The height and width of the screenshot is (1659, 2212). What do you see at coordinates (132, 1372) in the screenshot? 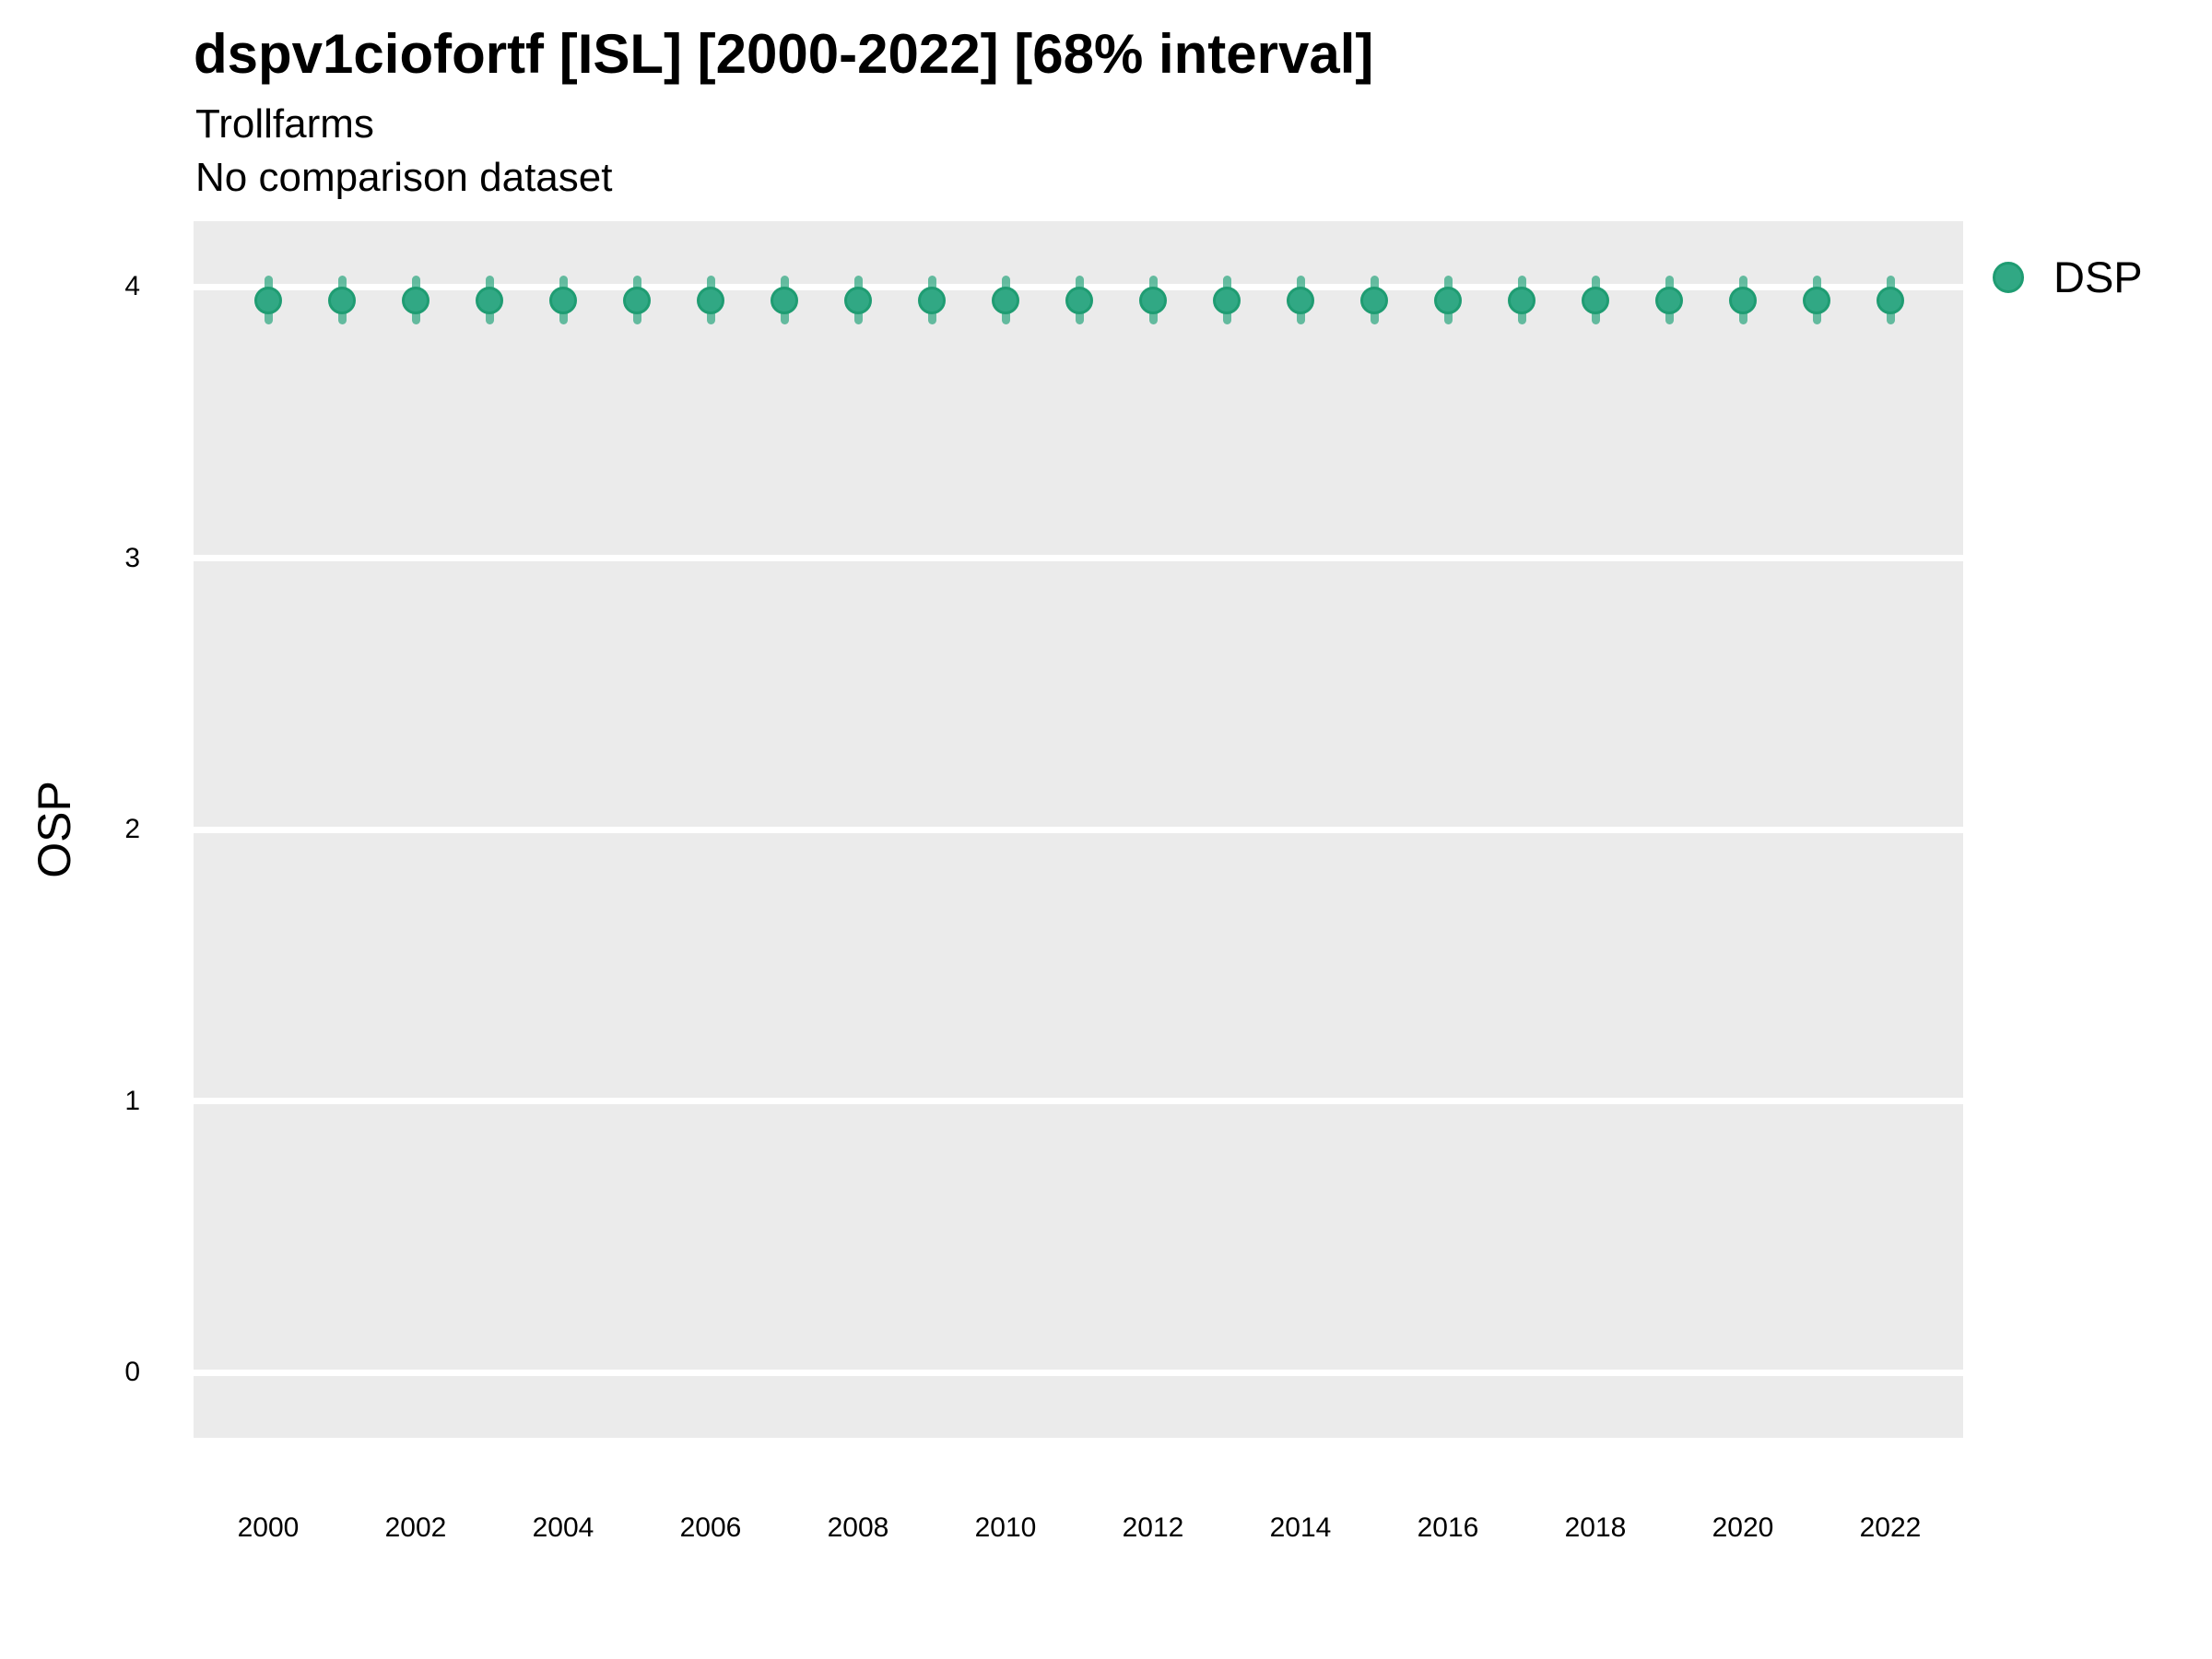
I see `y-tick-label: 0` at bounding box center [132, 1372].